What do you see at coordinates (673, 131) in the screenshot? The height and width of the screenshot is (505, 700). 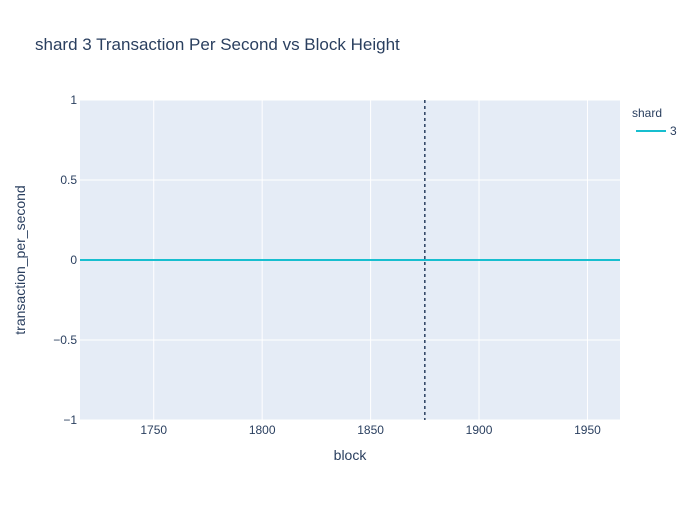 I see `legend-item-label: 3` at bounding box center [673, 131].